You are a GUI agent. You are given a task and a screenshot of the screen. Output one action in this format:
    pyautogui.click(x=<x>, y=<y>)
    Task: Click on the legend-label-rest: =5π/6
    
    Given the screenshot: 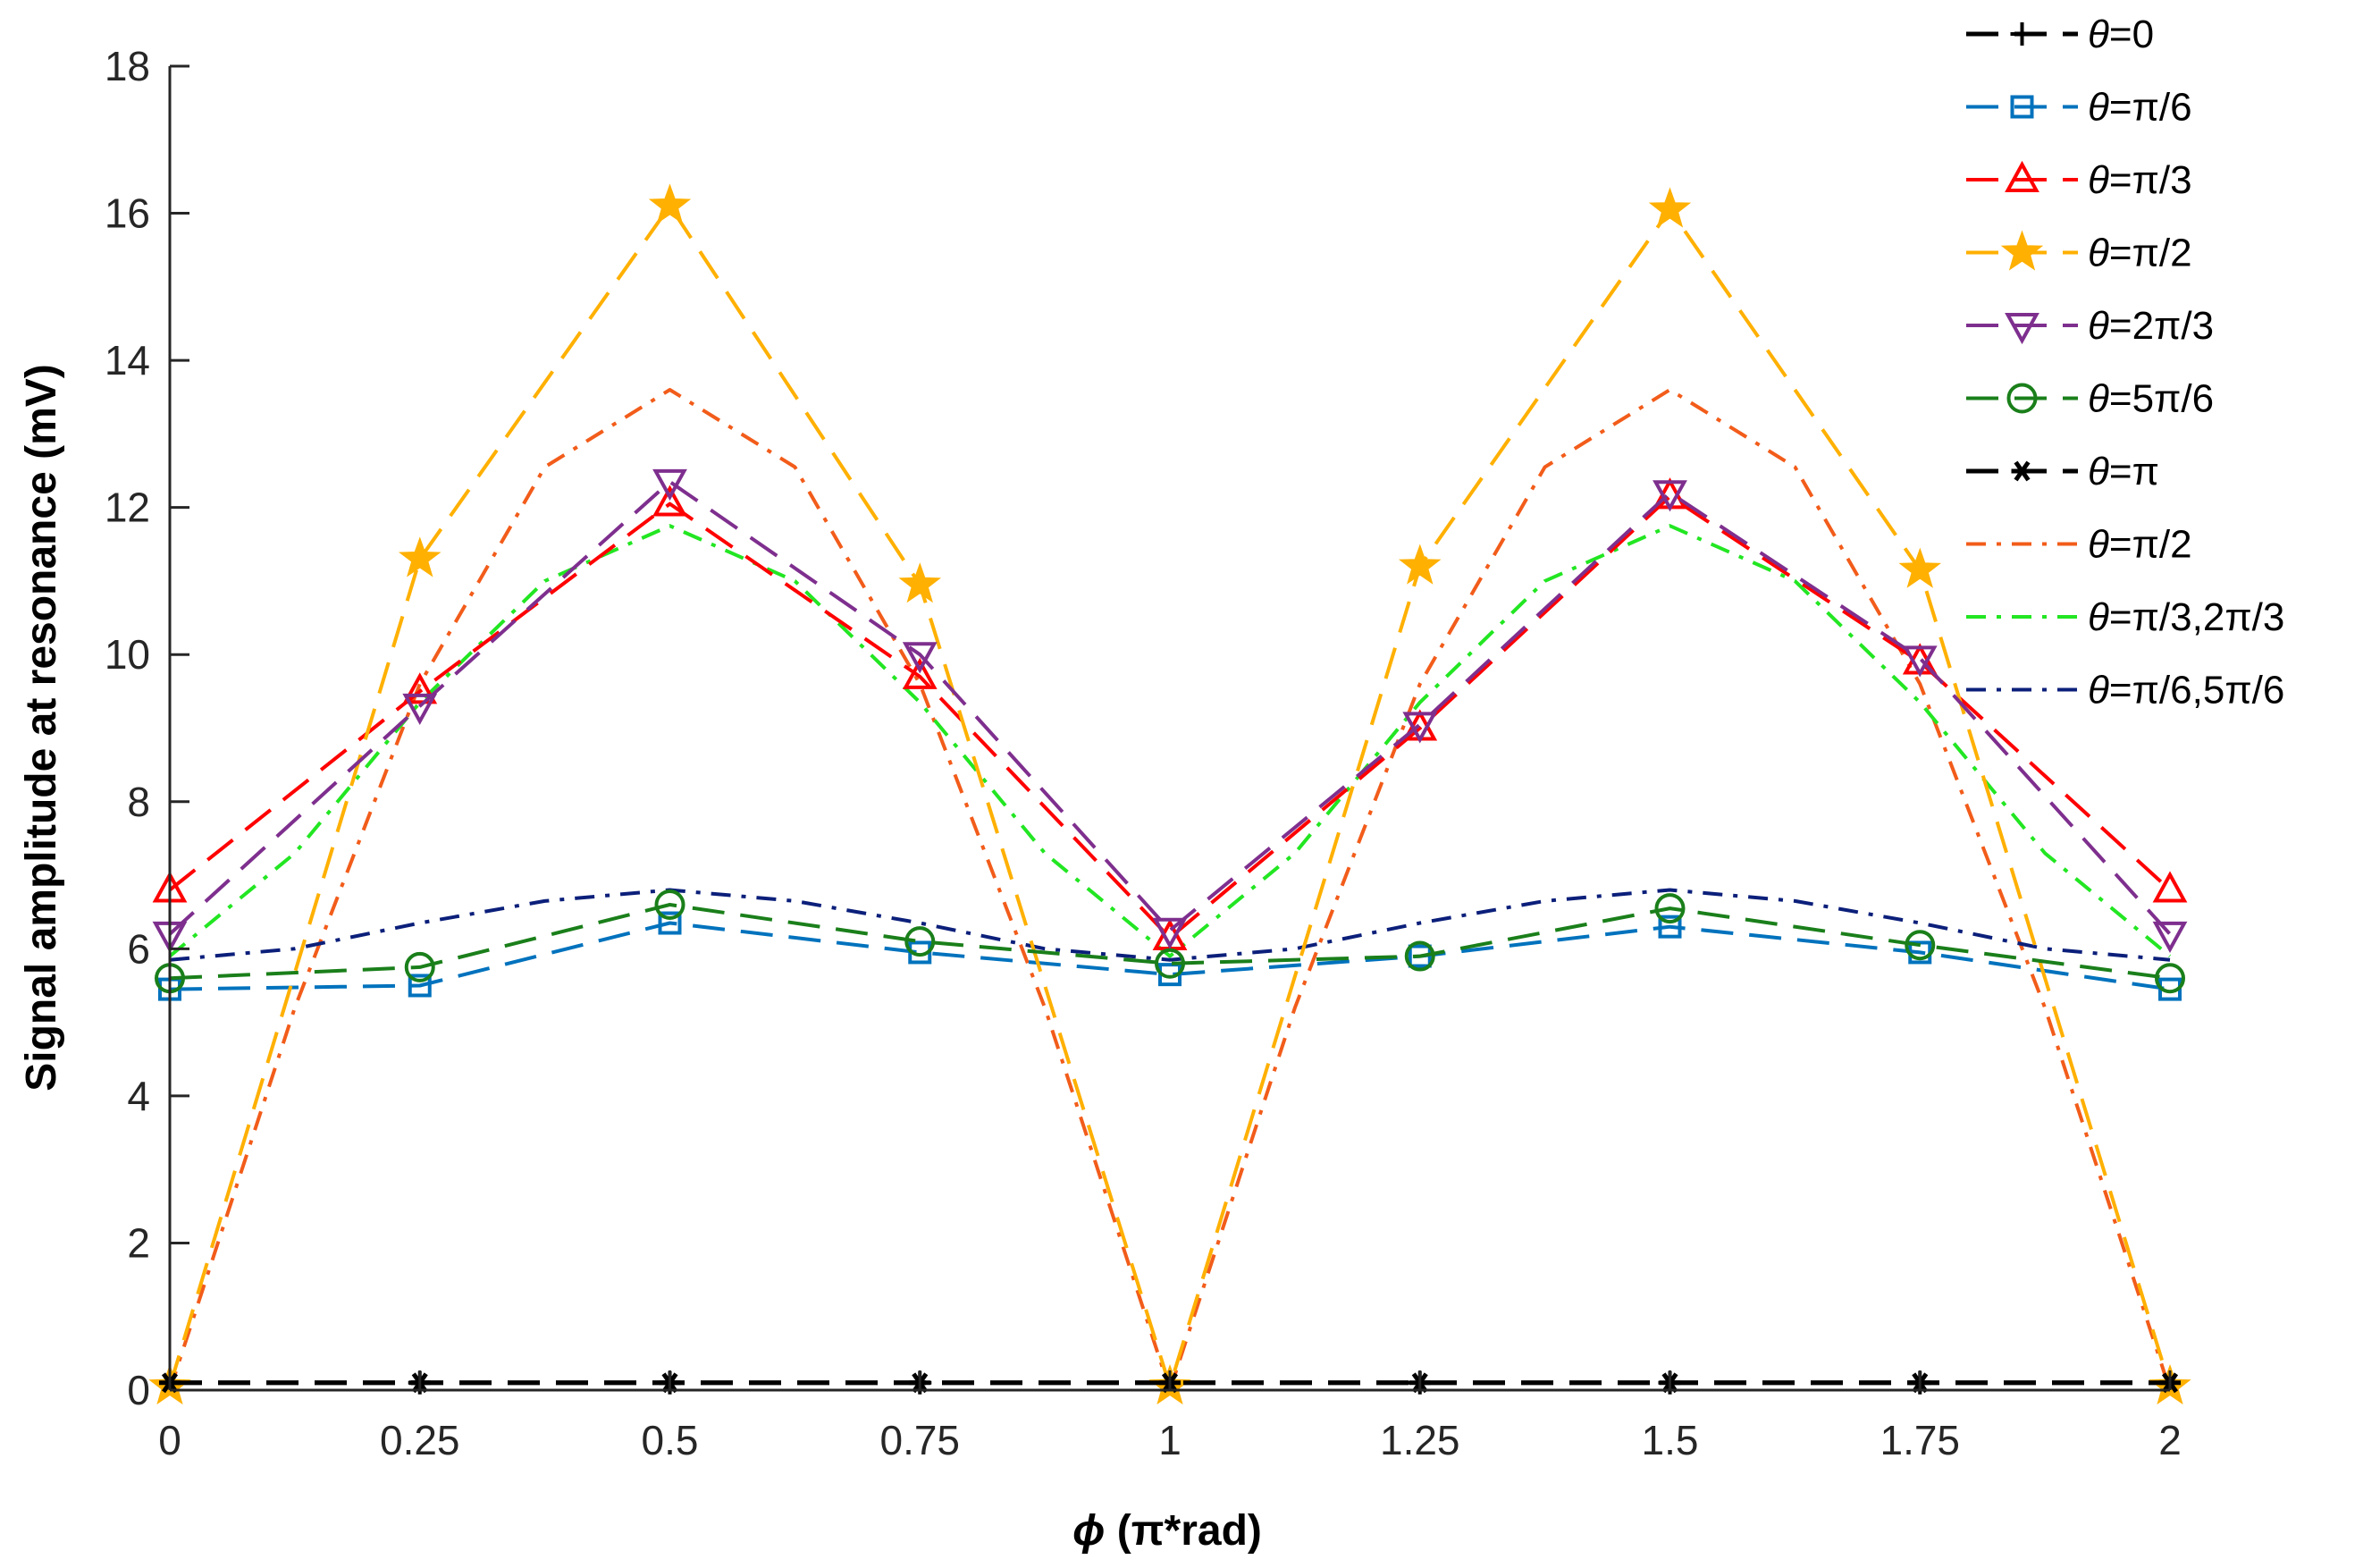 What is the action you would take?
    pyautogui.click(x=2161, y=399)
    